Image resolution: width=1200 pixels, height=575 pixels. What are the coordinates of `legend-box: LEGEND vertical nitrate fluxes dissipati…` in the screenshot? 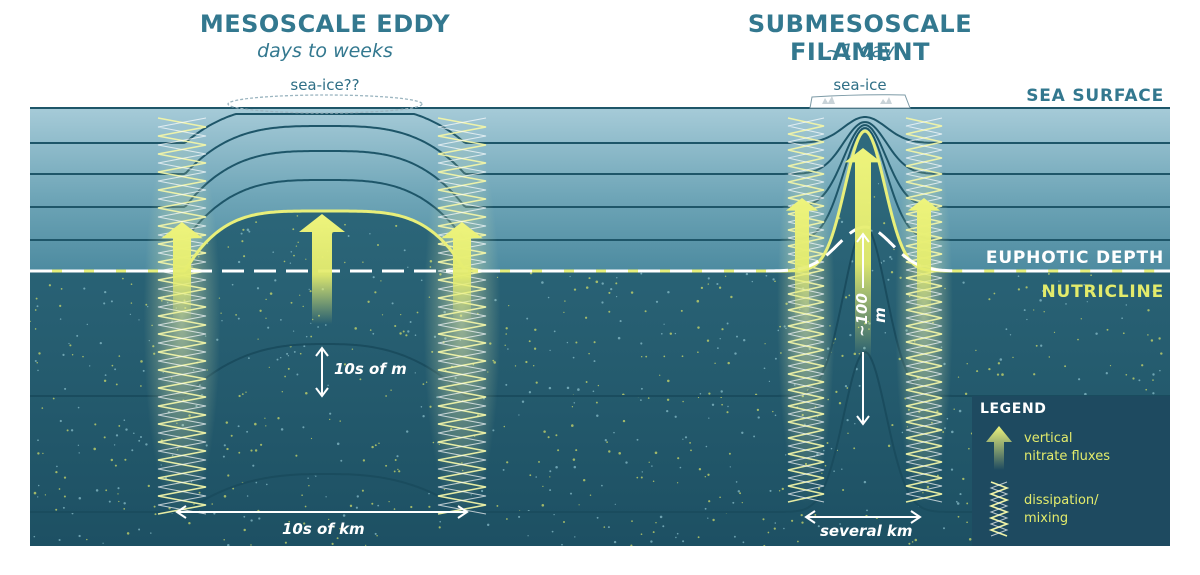 It's located at (1071, 471).